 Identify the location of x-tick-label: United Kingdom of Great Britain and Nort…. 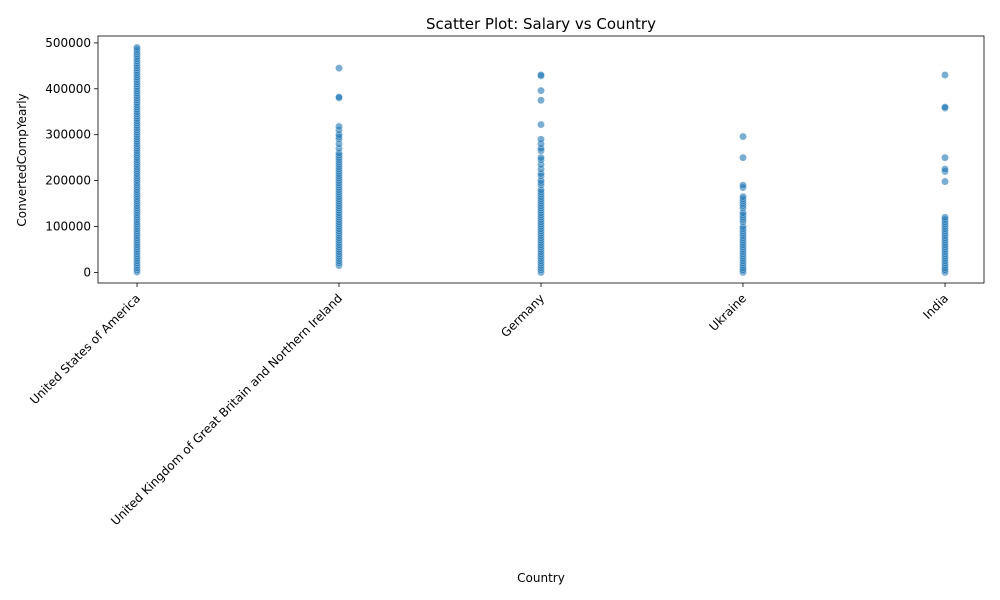
(226, 409).